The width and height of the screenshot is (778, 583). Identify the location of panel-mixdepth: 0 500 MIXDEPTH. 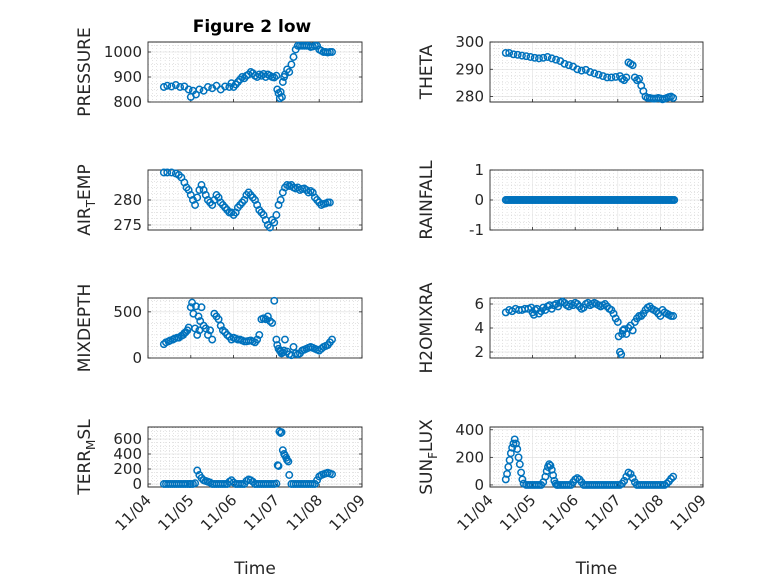
(219, 328).